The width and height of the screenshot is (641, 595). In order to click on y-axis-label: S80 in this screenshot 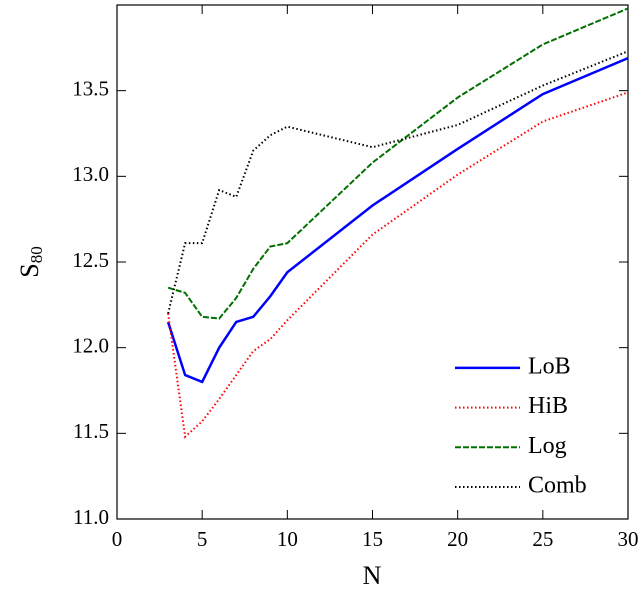, I will do `click(30, 261)`.